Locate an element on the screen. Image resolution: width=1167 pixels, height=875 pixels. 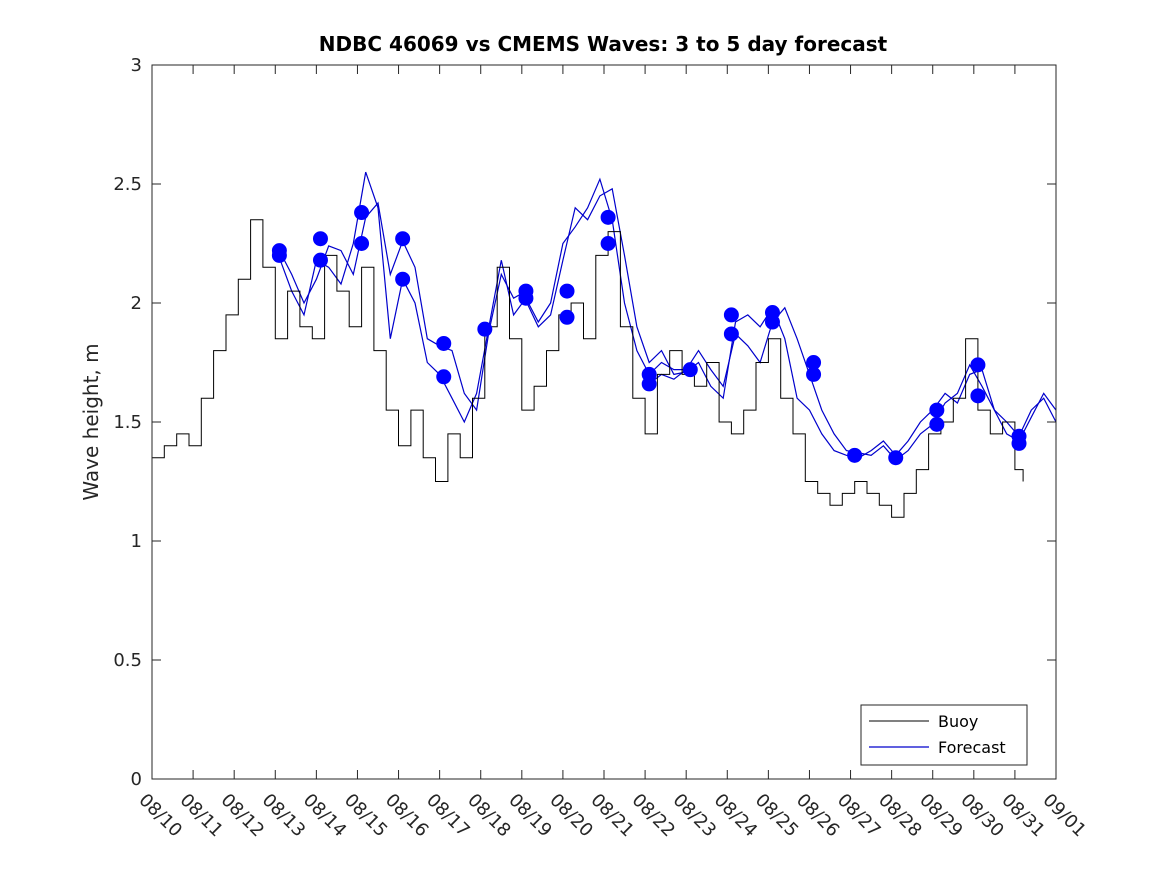
y-tick-label: 3 is located at coordinates (136, 65).